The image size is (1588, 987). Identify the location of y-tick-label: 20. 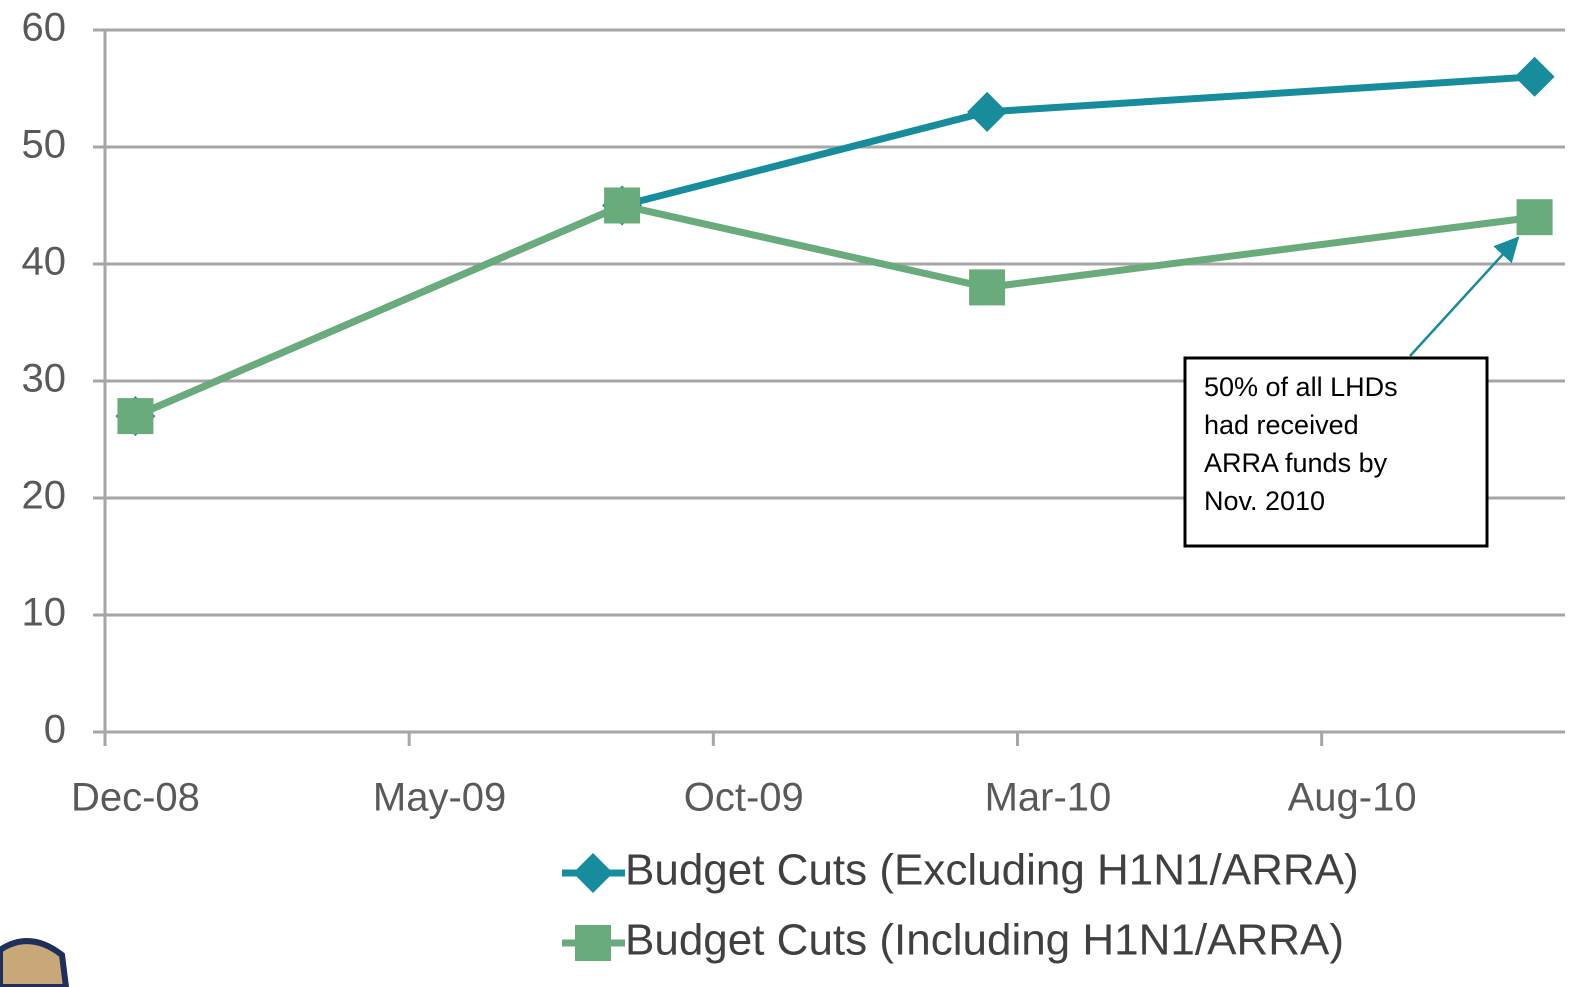
(44, 496).